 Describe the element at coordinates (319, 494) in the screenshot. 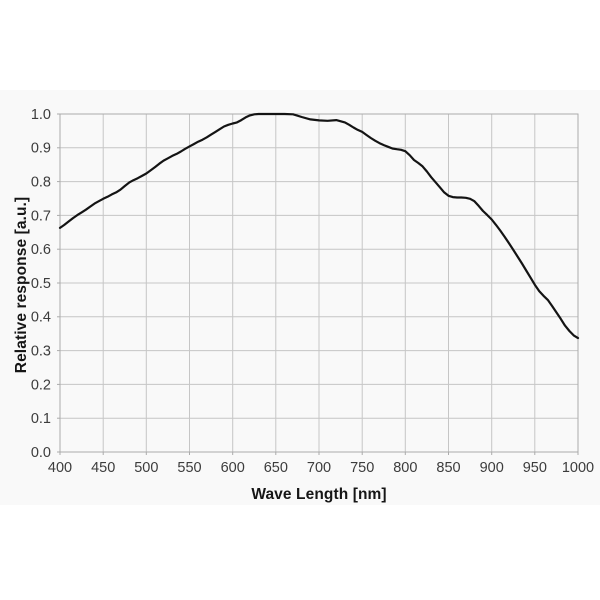

I see `x-axis-title: Wave Length [nm]` at that location.